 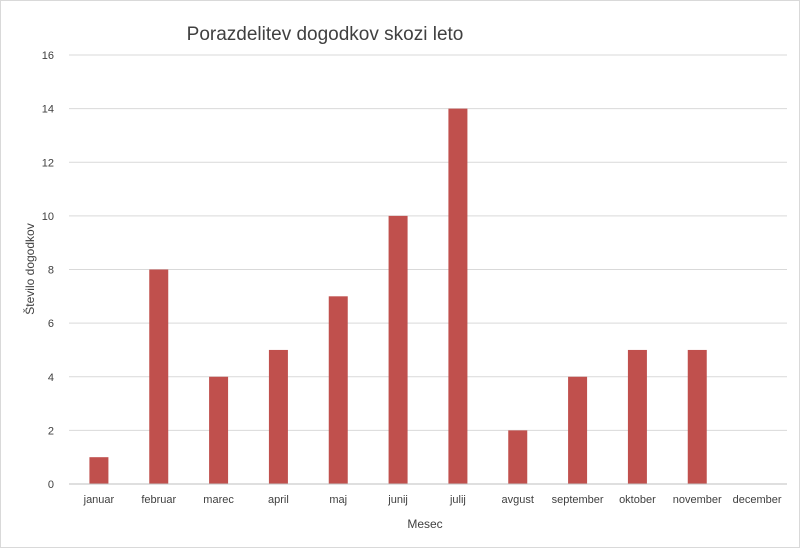 What do you see at coordinates (518, 457) in the screenshot?
I see `bar-avgust` at bounding box center [518, 457].